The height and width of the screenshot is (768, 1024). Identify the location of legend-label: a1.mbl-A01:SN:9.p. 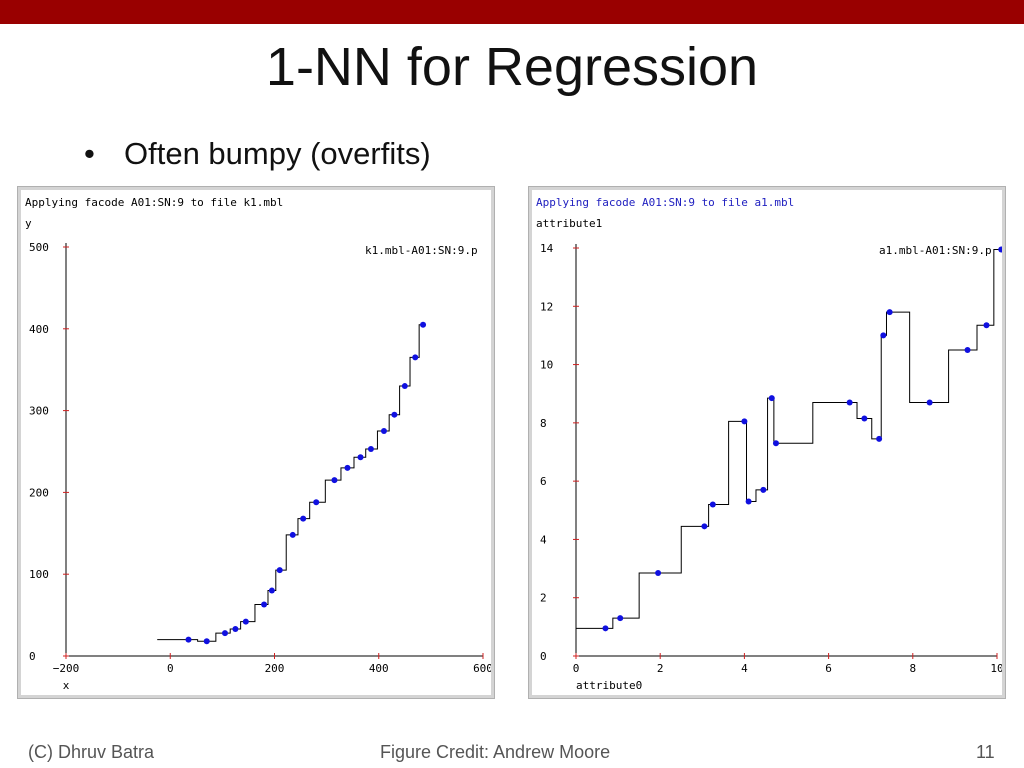
(935, 250).